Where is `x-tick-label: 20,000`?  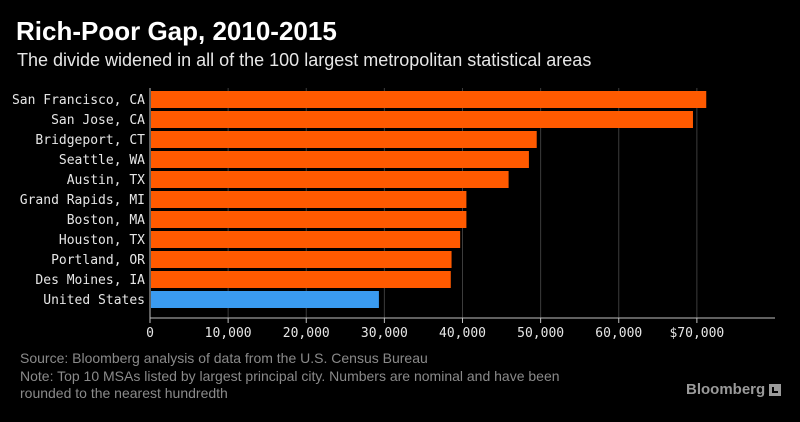 x-tick-label: 20,000 is located at coordinates (306, 333).